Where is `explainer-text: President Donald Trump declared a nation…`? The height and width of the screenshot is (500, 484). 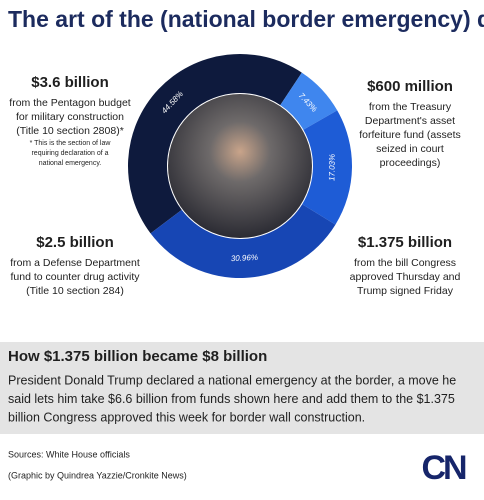
explainer-text: President Donald Trump declared a nation… is located at coordinates (232, 380).